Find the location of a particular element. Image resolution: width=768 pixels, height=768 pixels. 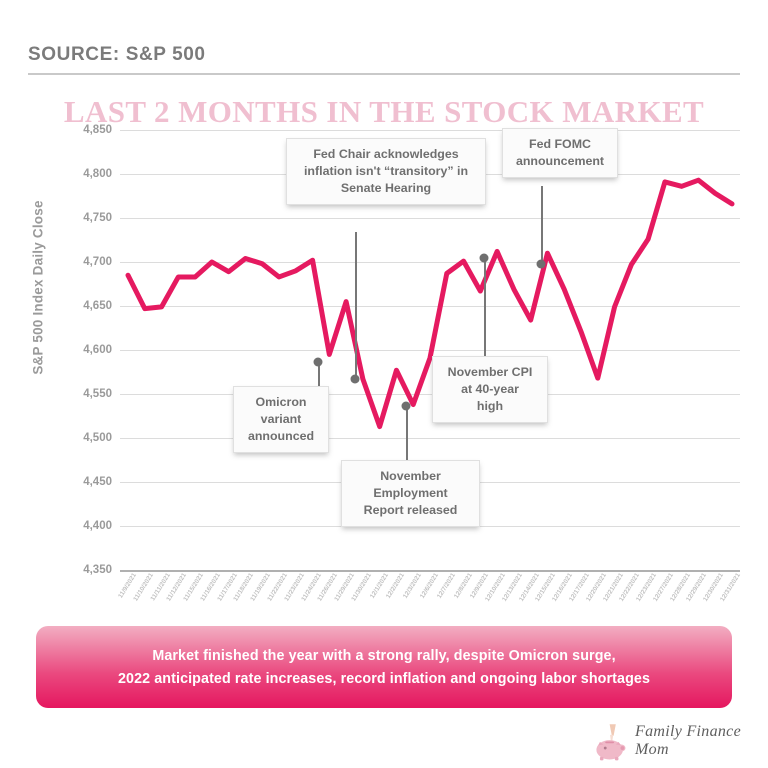

y-tick-label: 4,600 is located at coordinates (97, 350).